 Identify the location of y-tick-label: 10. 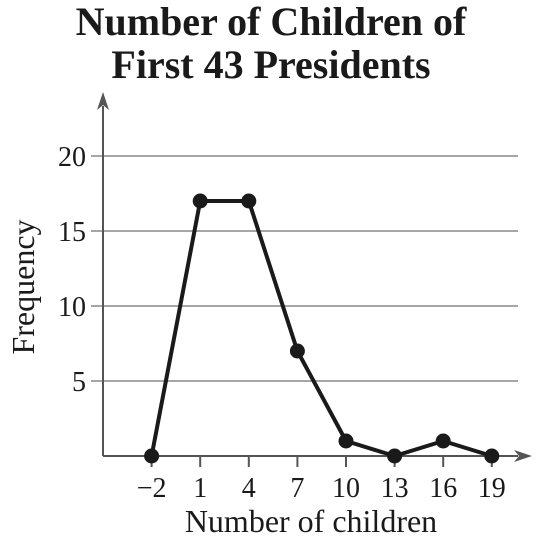
(72, 307).